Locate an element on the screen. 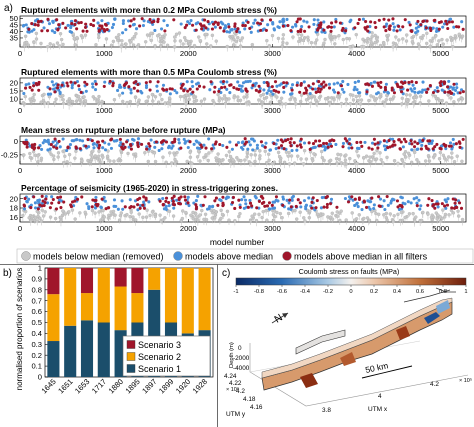  x-tick-label: 0 is located at coordinates (20, 170).